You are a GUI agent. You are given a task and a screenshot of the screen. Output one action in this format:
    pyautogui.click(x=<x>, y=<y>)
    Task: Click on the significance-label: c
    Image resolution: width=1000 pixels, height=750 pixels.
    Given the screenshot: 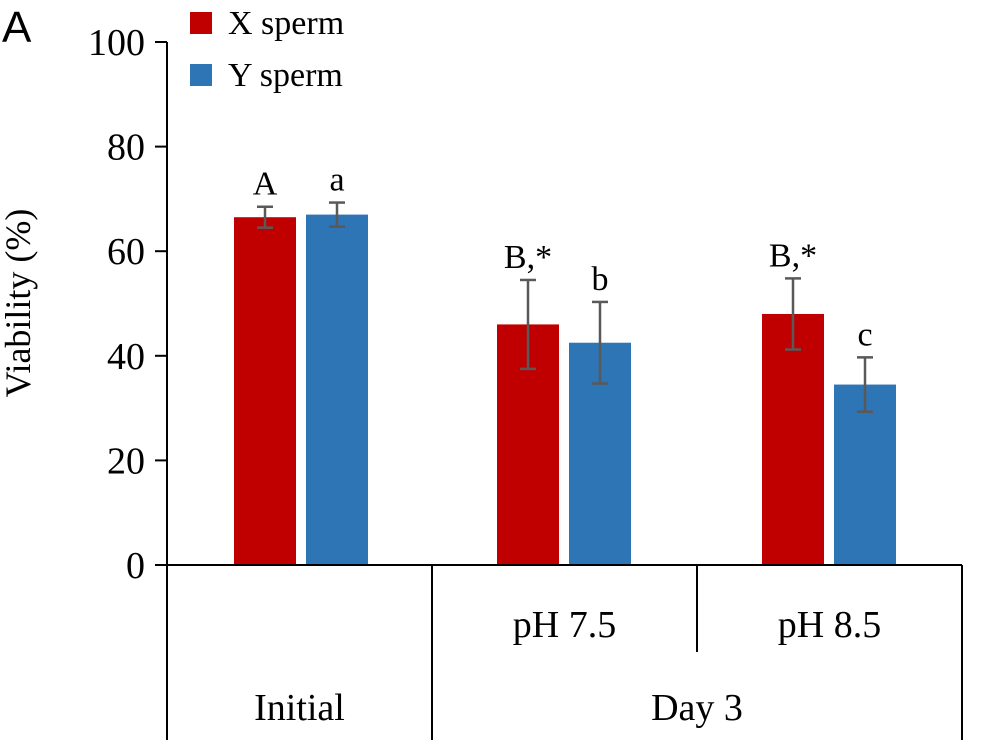 What is the action you would take?
    pyautogui.click(x=864, y=334)
    